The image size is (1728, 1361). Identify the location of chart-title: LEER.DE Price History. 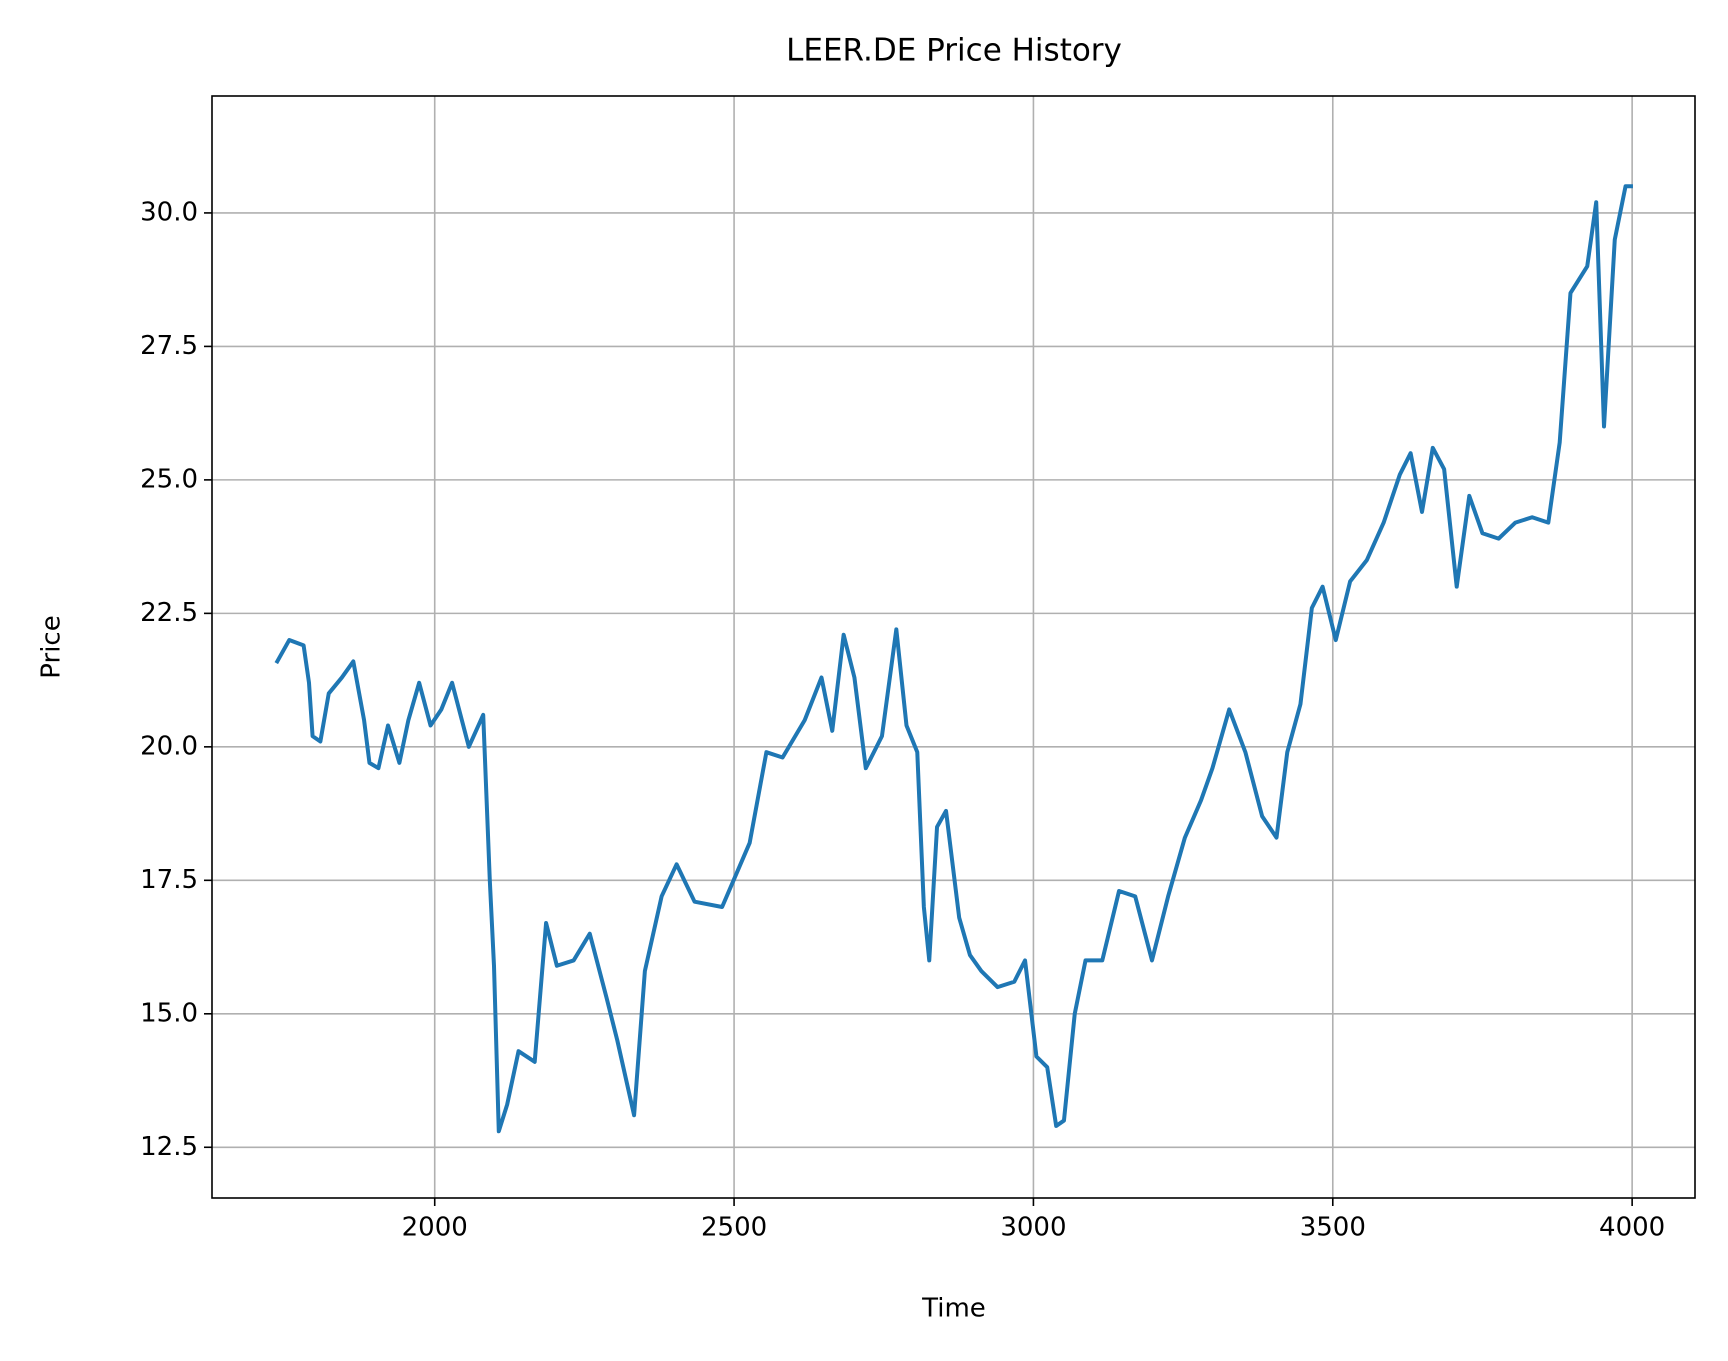
(954, 51).